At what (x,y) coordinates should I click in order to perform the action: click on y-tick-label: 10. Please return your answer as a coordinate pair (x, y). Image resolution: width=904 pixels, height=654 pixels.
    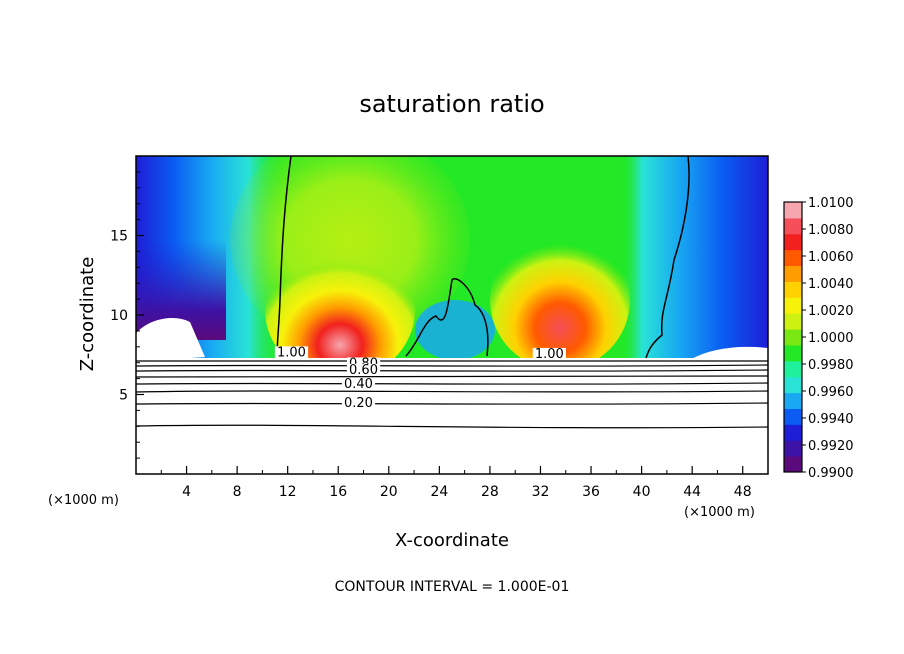
    Looking at the image, I should click on (119, 316).